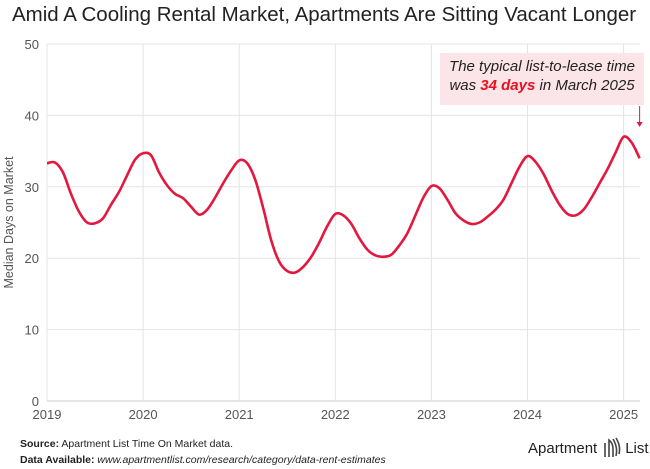  Describe the element at coordinates (431, 414) in the screenshot. I see `x-tick-label: 2023` at that location.